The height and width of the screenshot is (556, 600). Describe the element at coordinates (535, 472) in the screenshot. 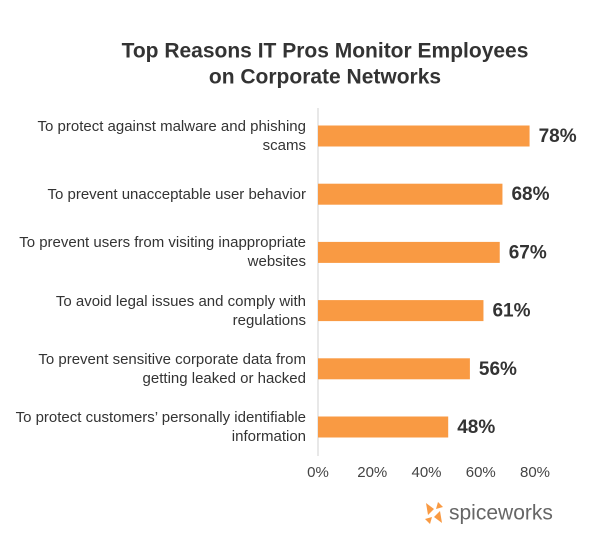

I see `x-tick-label: 80%` at that location.